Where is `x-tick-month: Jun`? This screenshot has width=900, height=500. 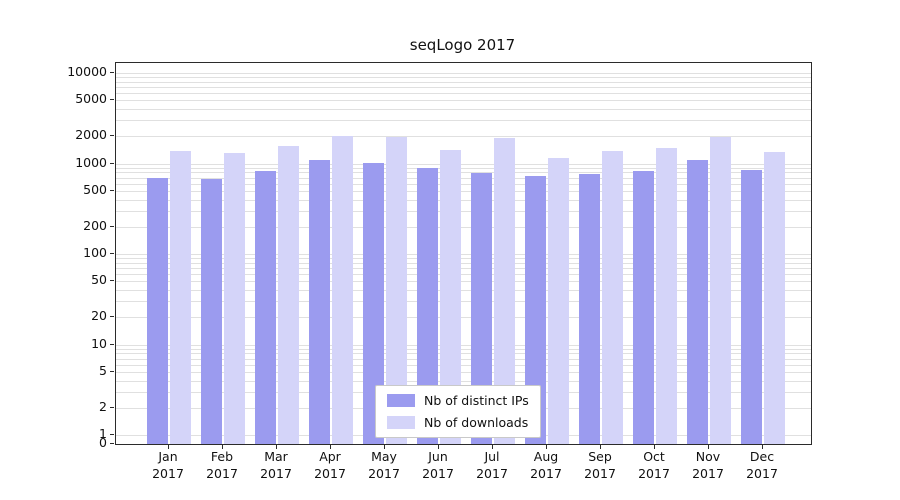 x-tick-month: Jun is located at coordinates (438, 456).